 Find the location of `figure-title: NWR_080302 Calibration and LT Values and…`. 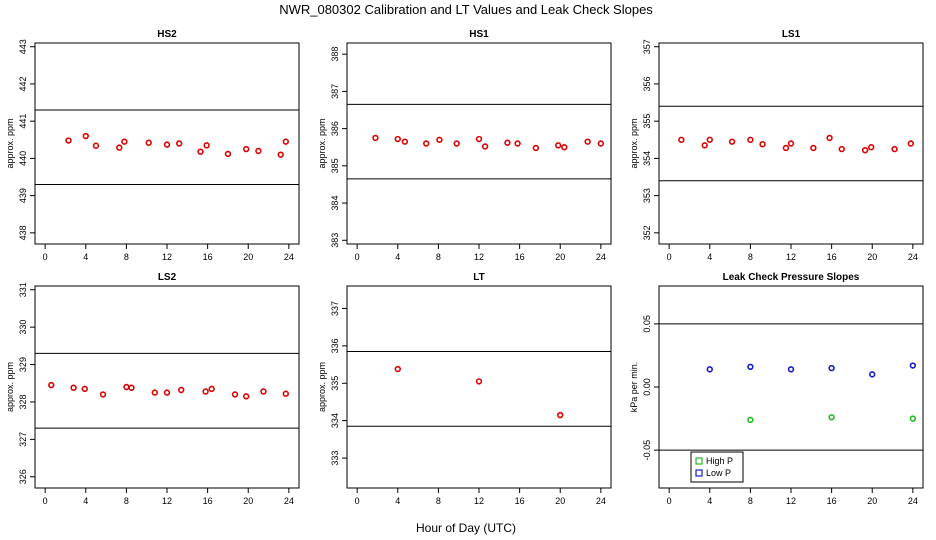

figure-title: NWR_080302 Calibration and LT Values and… is located at coordinates (466, 9).